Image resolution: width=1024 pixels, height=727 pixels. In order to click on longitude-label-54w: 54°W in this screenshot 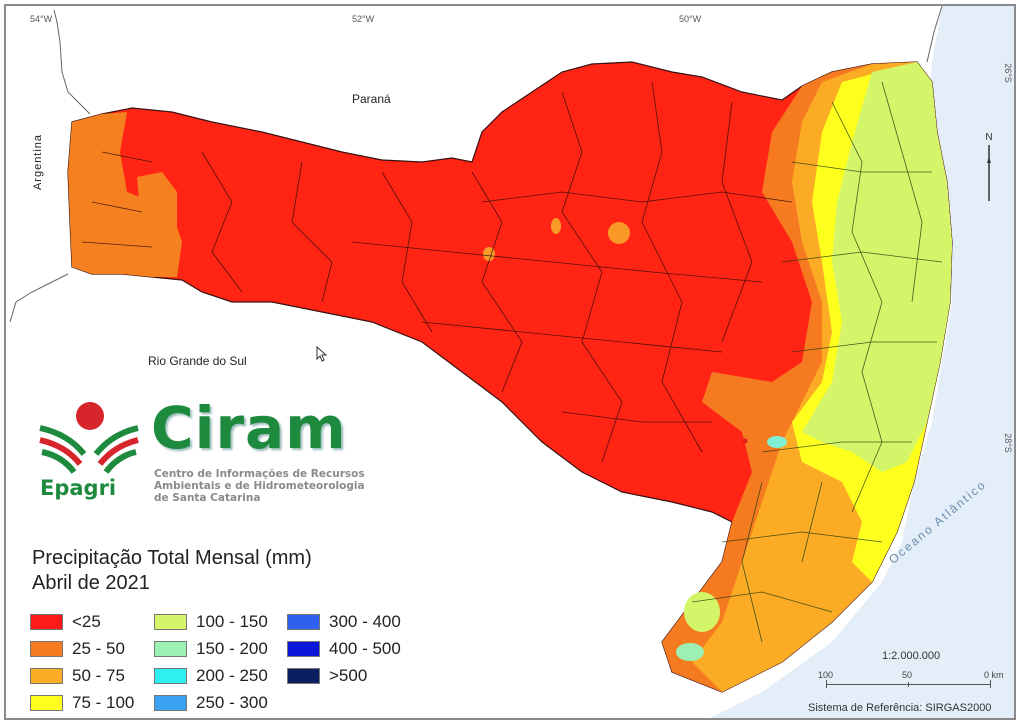, I will do `click(41, 19)`.